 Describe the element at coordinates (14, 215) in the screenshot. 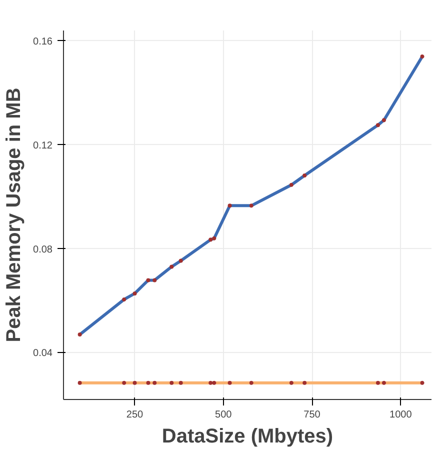

I see `y-axis-title: Peak Memory Usage in MB` at that location.